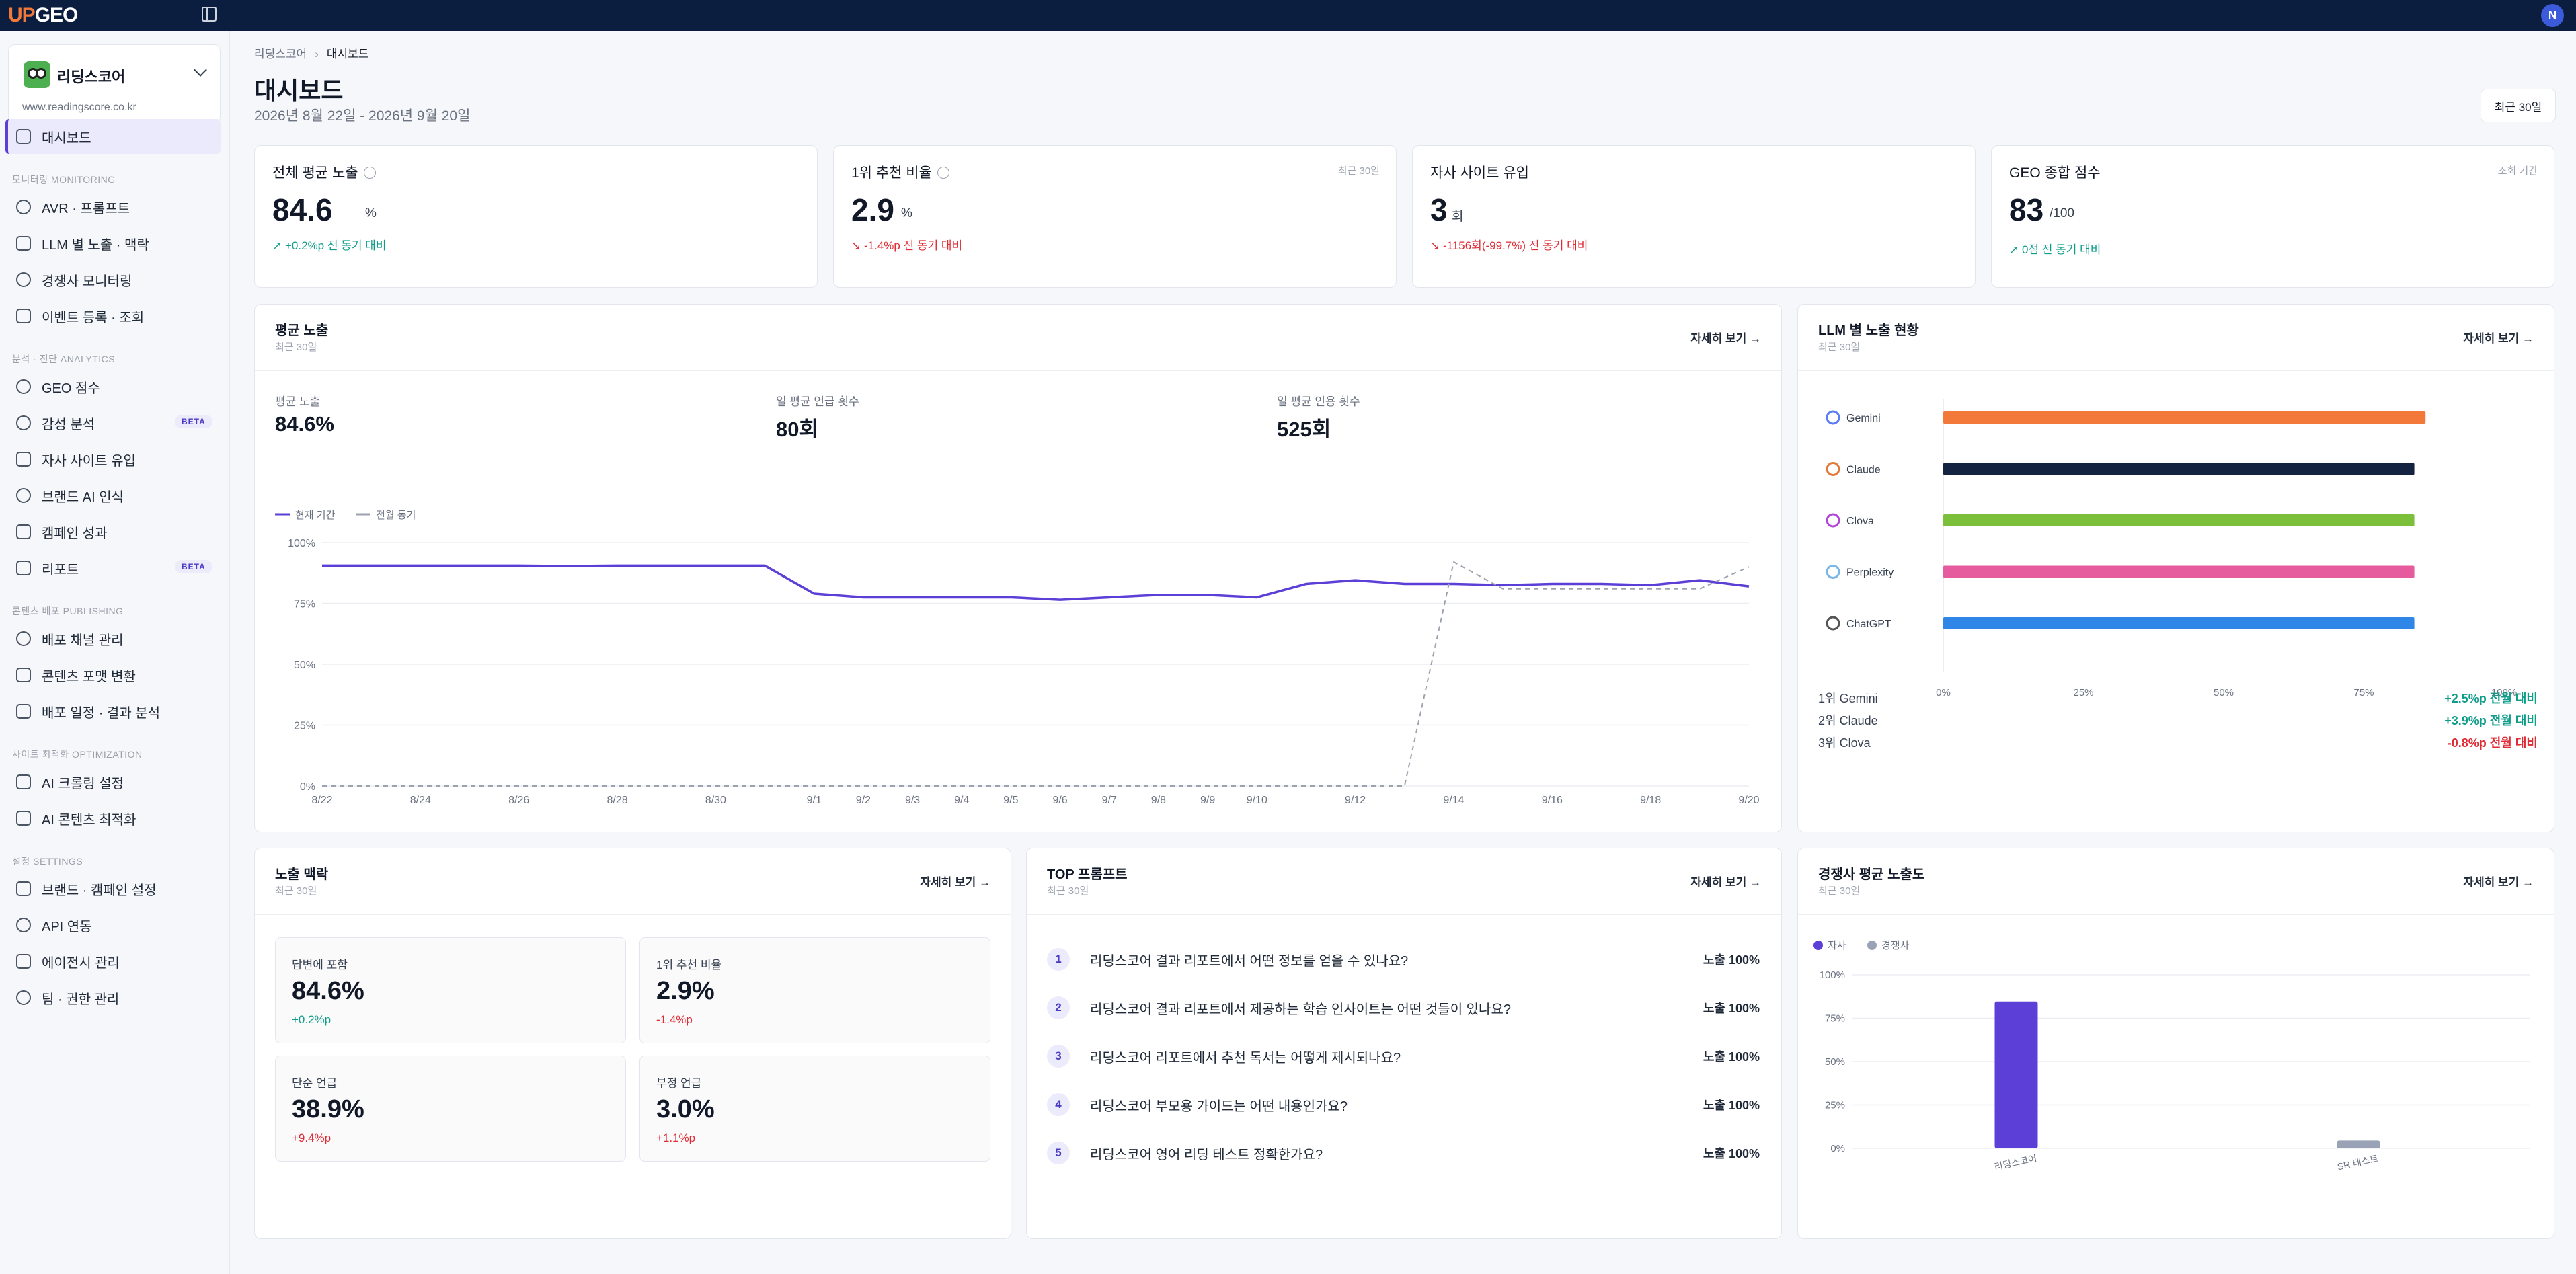 The width and height of the screenshot is (2576, 1274). What do you see at coordinates (363, 116) in the screenshot?
I see `date-range: 2026년 8월 22일 - 2026년 9월 20일` at bounding box center [363, 116].